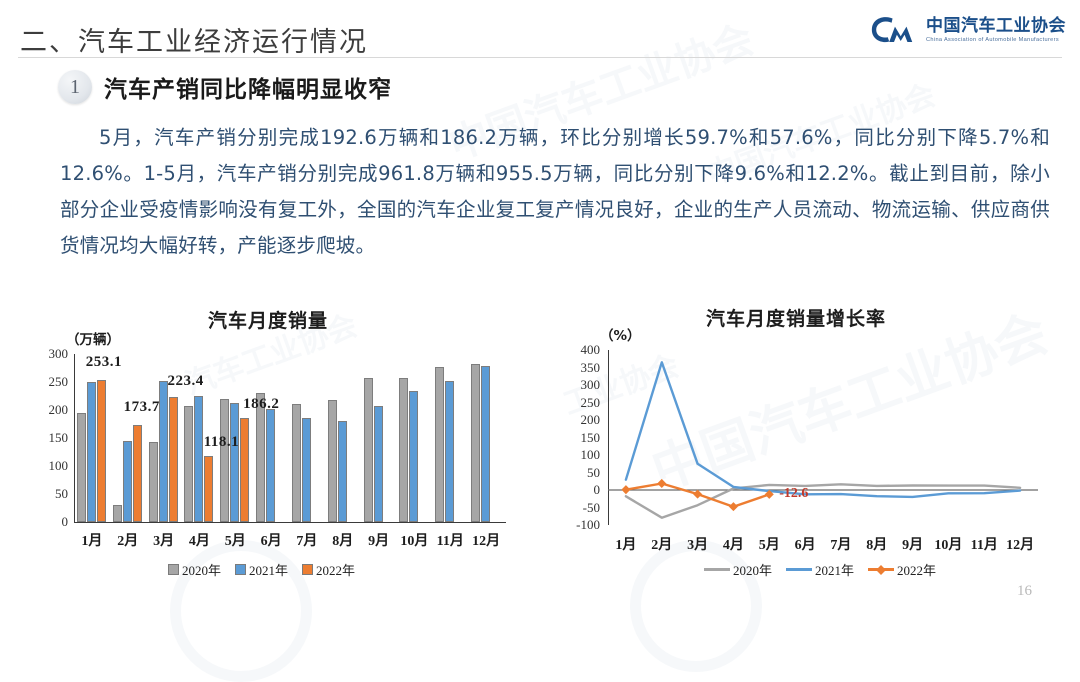 The width and height of the screenshot is (1080, 682). I want to click on bar-2021年-12月, so click(486, 443).